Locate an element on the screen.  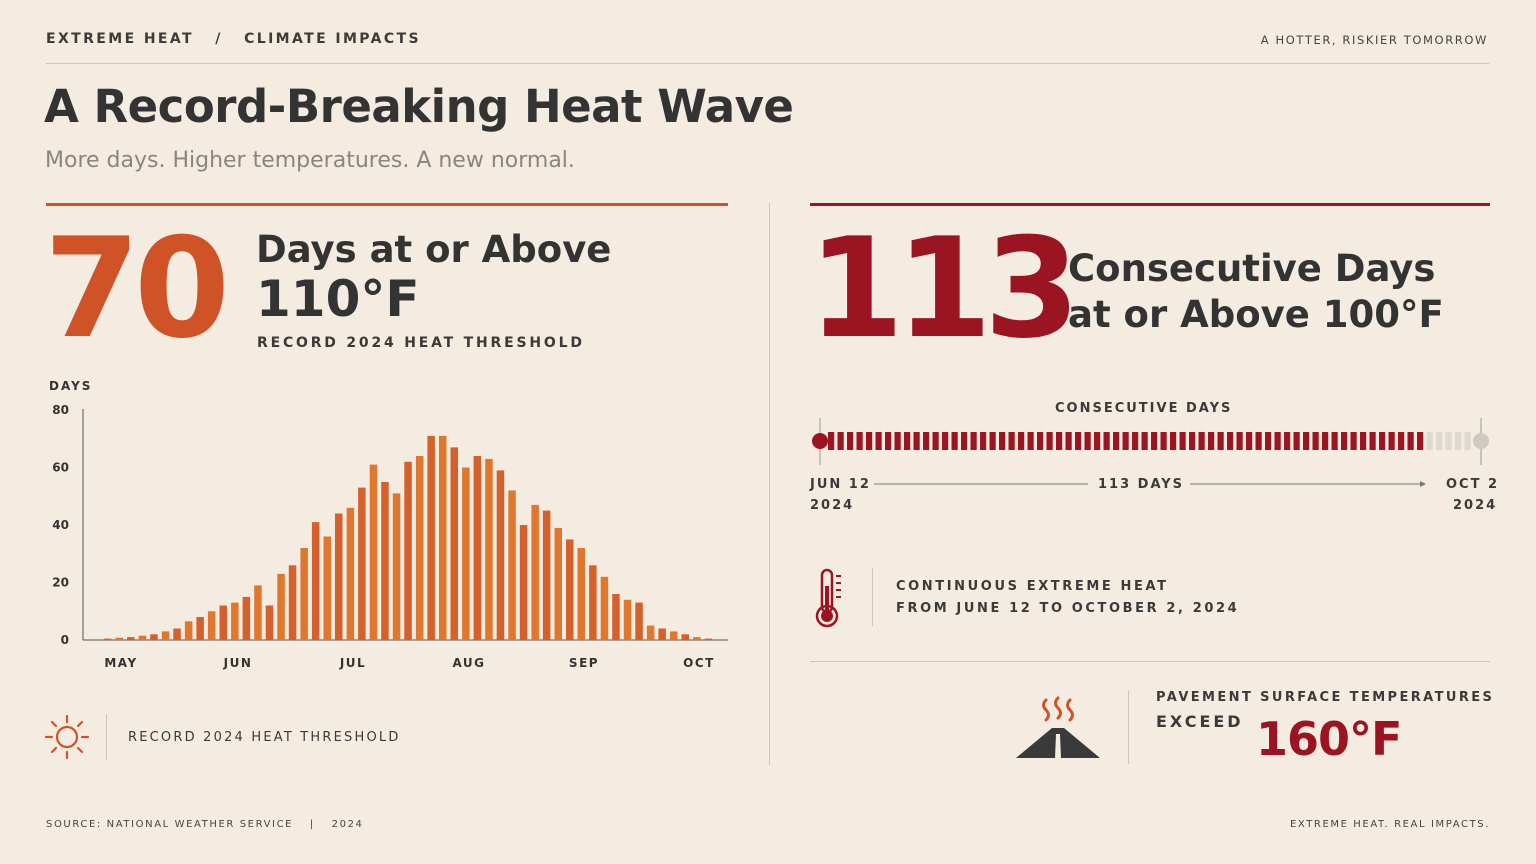
pavement-divider is located at coordinates (1128, 727).